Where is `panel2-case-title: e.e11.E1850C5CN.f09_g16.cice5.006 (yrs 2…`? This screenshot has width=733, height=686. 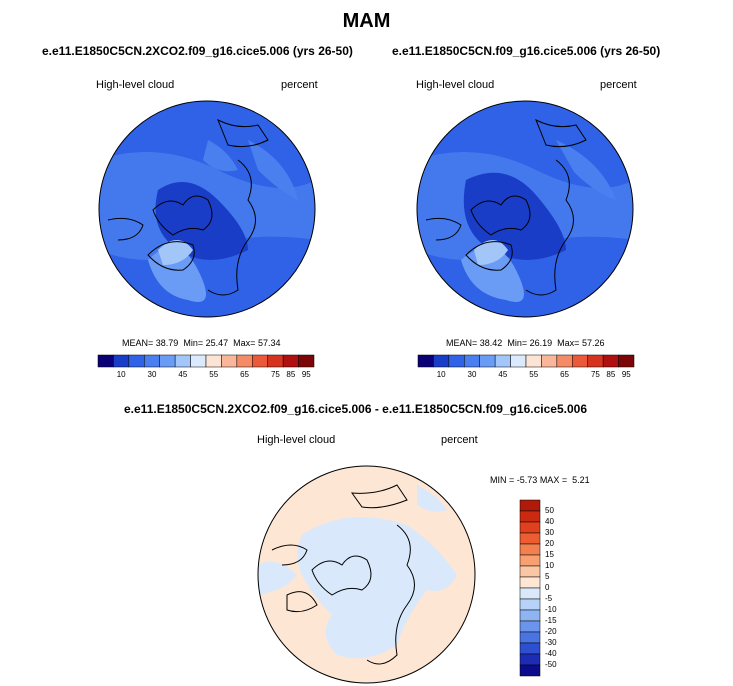 panel2-case-title: e.e11.E1850C5CN.f09_g16.cice5.006 (yrs 2… is located at coordinates (526, 51).